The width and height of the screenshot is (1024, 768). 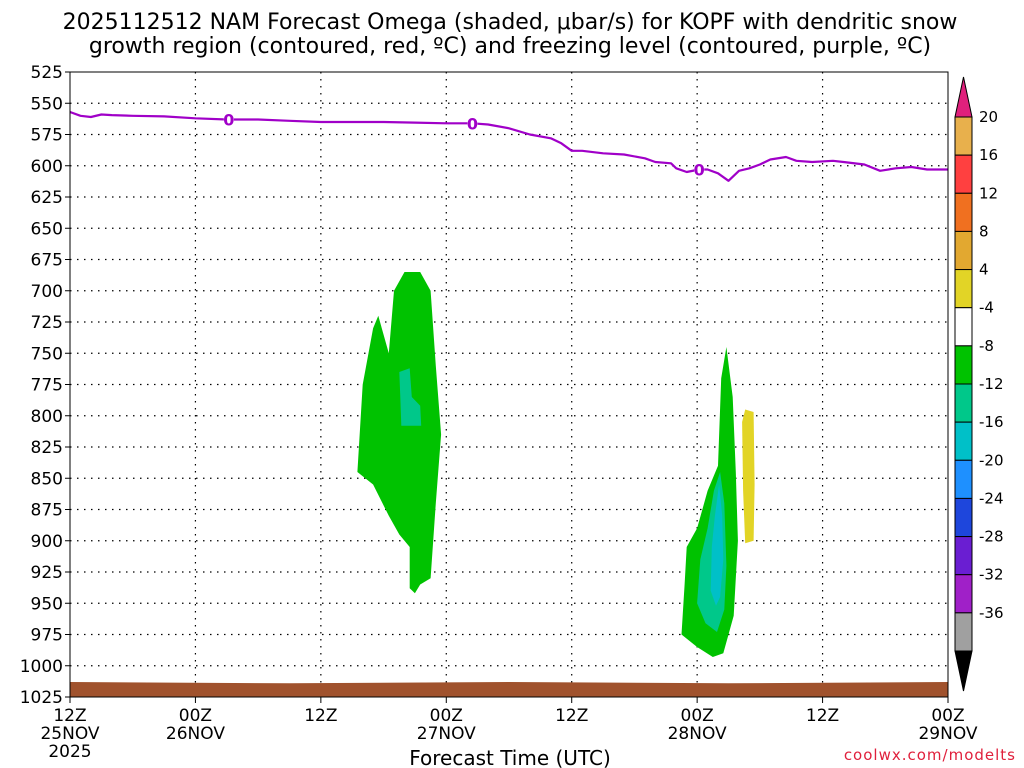 What do you see at coordinates (47, 417) in the screenshot?
I see `y-tick-label-800: 800` at bounding box center [47, 417].